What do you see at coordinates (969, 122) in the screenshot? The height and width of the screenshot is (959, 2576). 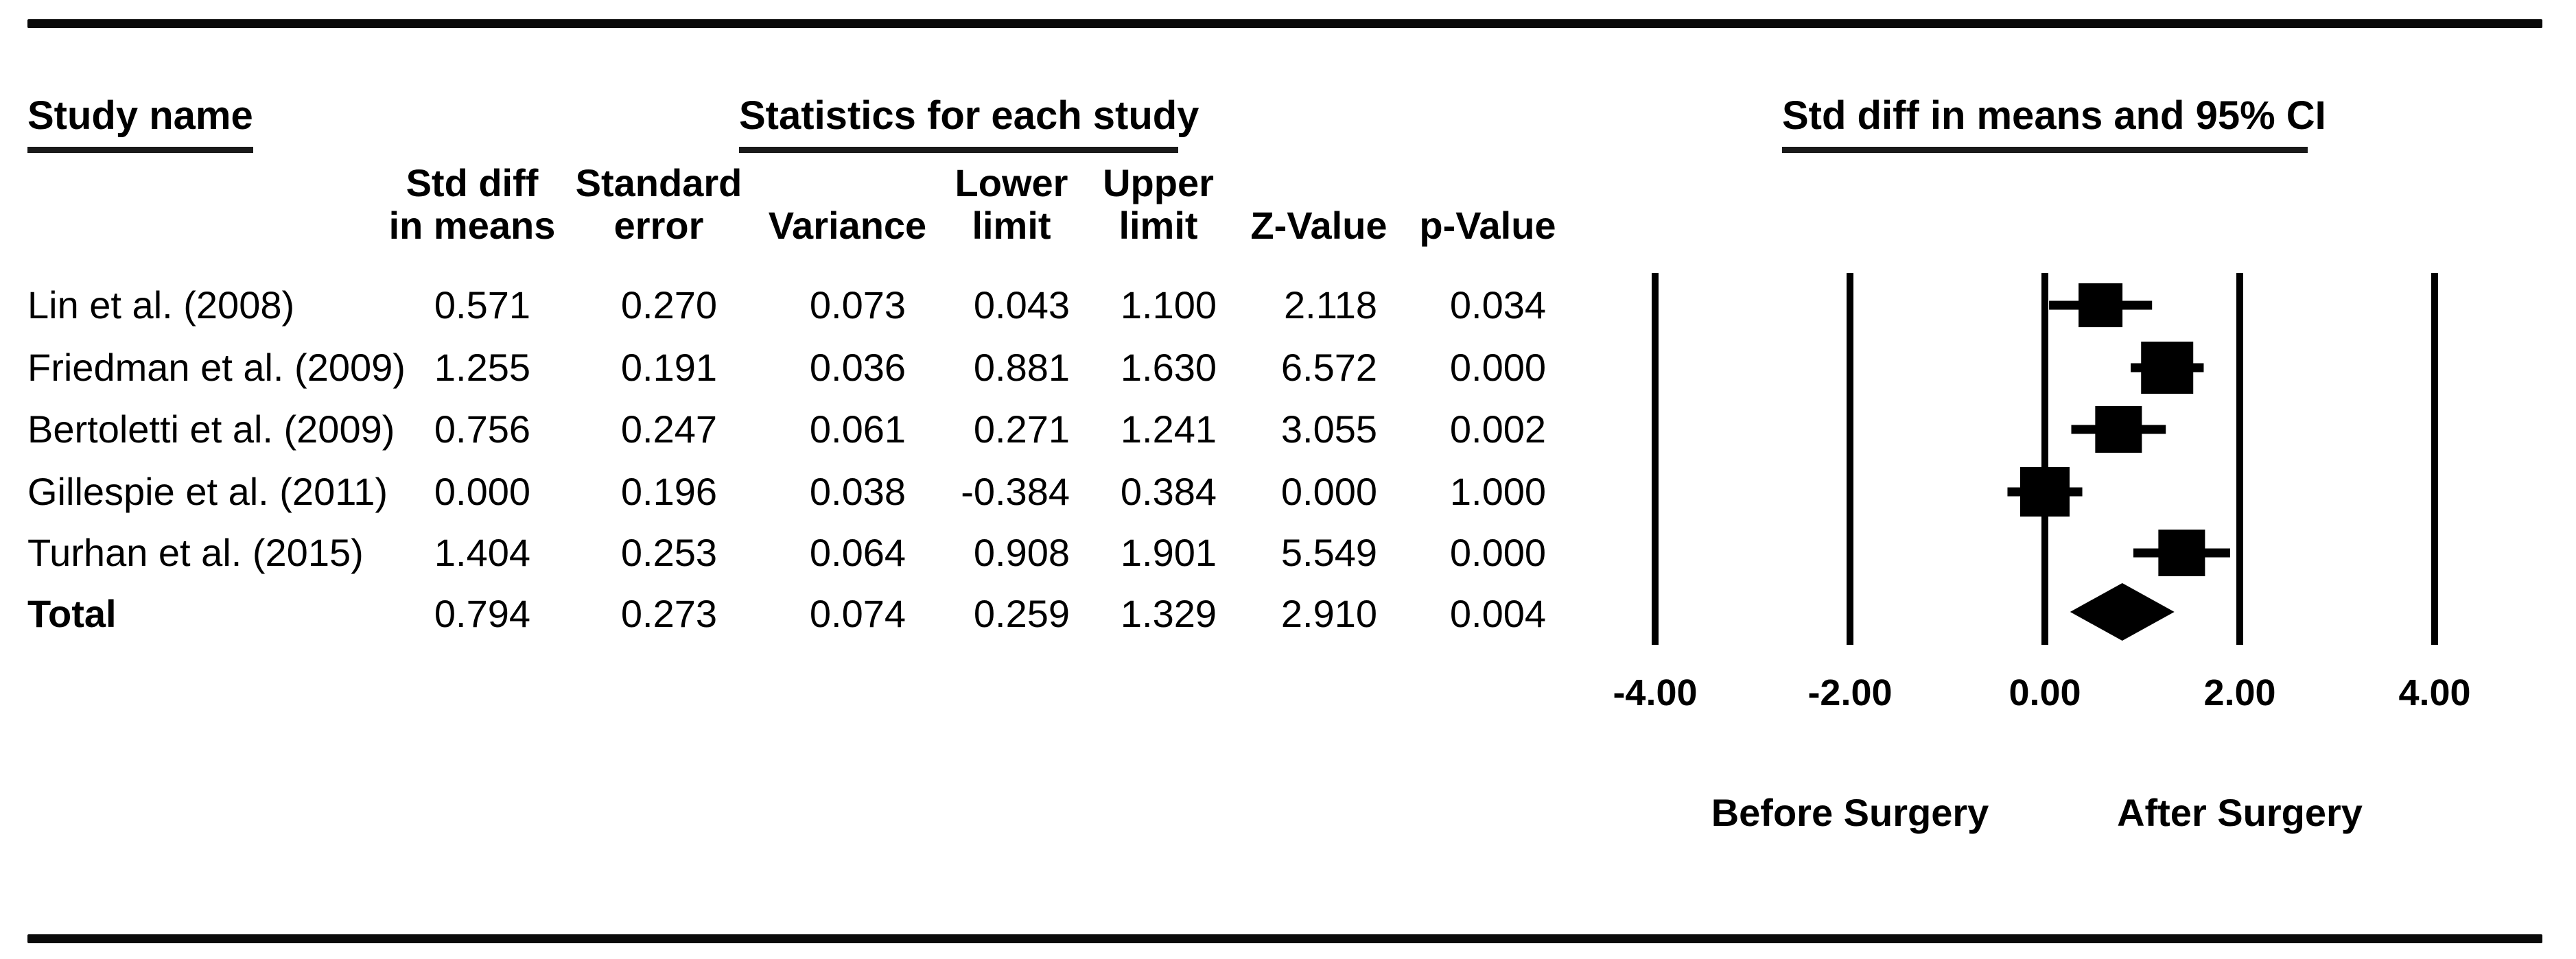 I see `section-header-statistics: Statistics for each study` at bounding box center [969, 122].